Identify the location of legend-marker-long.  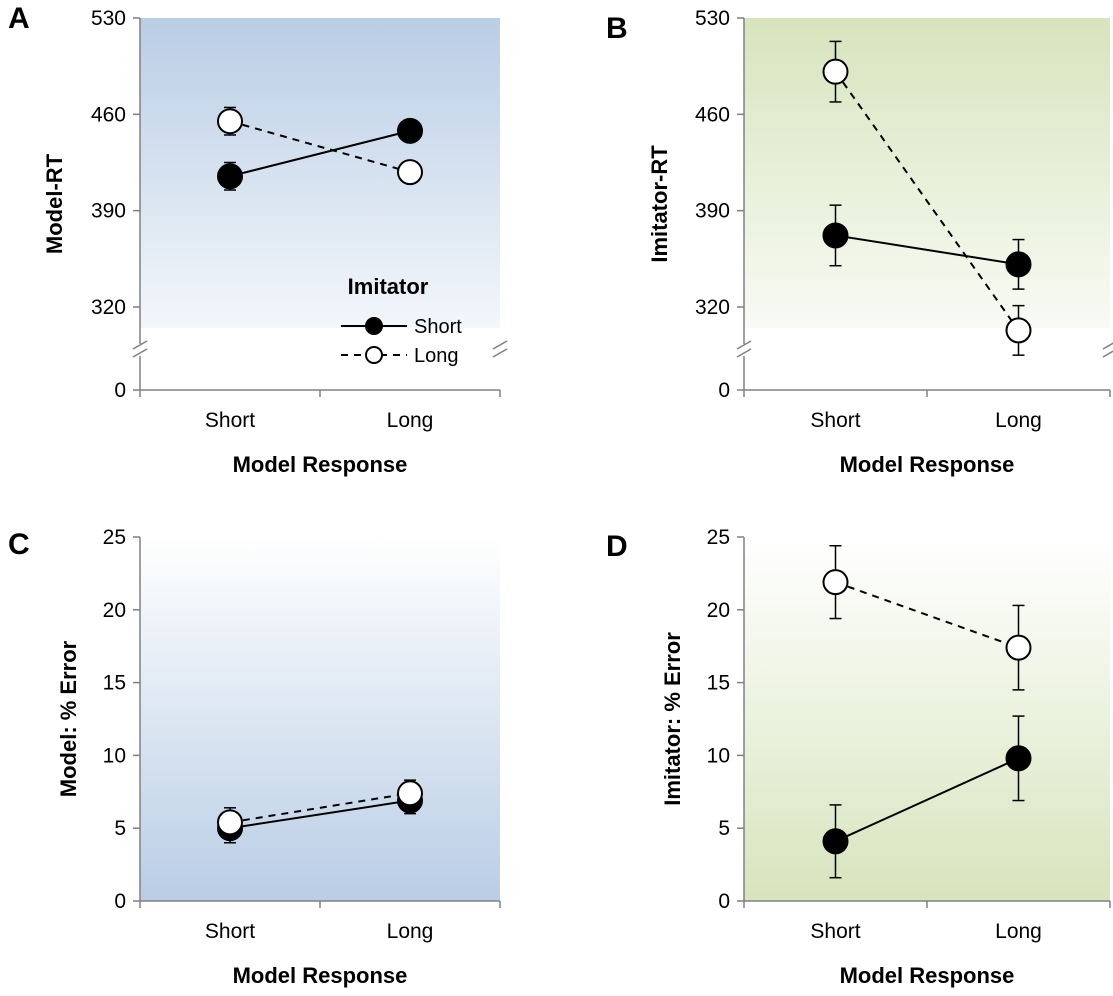
(374, 355).